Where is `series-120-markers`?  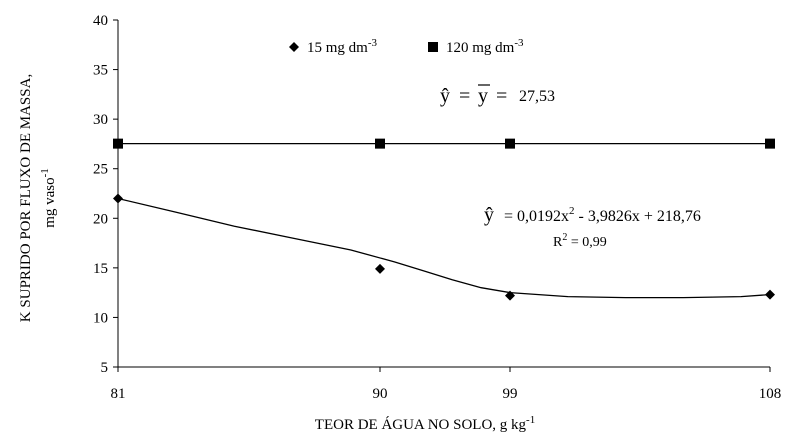
series-120-markers is located at coordinates (444, 143).